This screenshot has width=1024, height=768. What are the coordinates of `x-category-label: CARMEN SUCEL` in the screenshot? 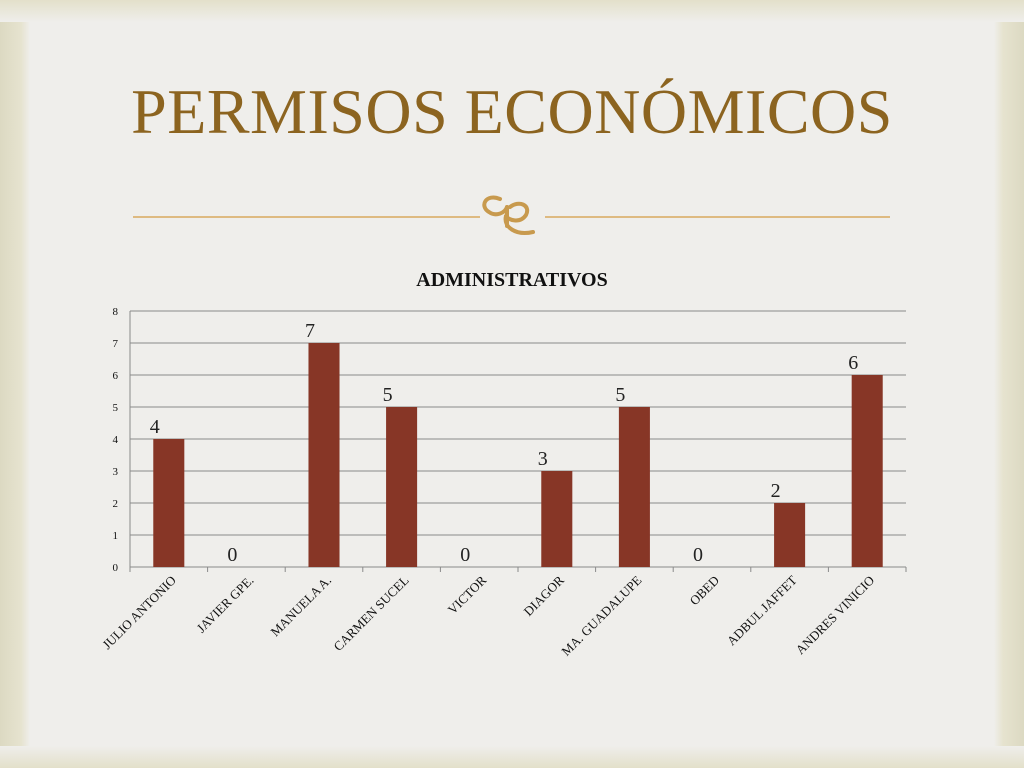 It's located at (370, 612).